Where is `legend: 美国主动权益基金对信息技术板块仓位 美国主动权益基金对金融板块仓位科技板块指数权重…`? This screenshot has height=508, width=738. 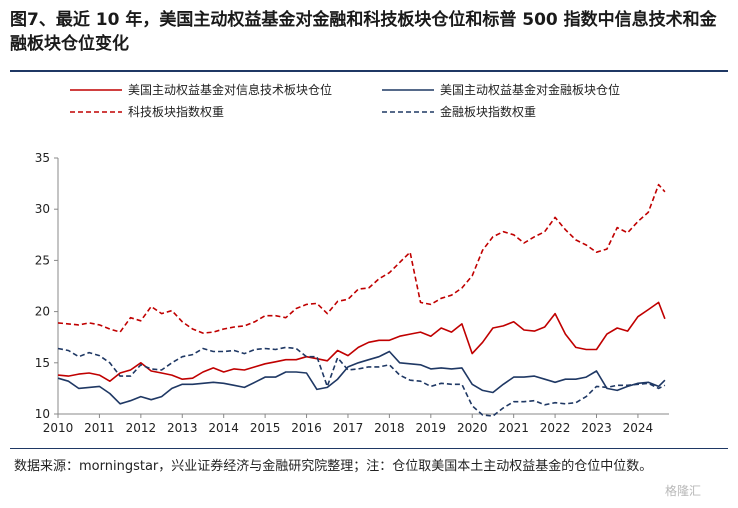
legend: 美国主动权益基金对信息技术板块仓位 美国主动权益基金对金融板块仓位科技板块指数权重… is located at coordinates (345, 100).